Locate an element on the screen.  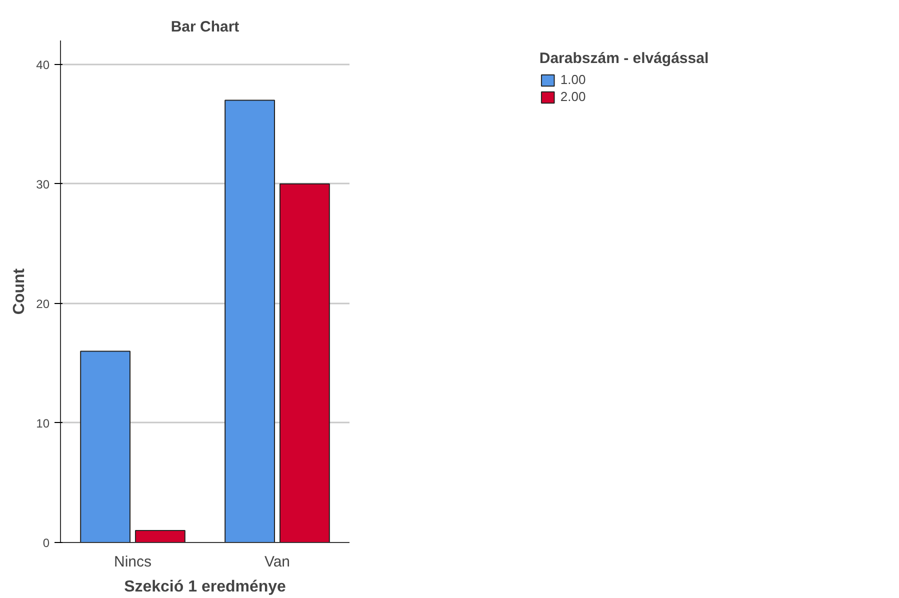
x-tick-label: Van is located at coordinates (277, 562).